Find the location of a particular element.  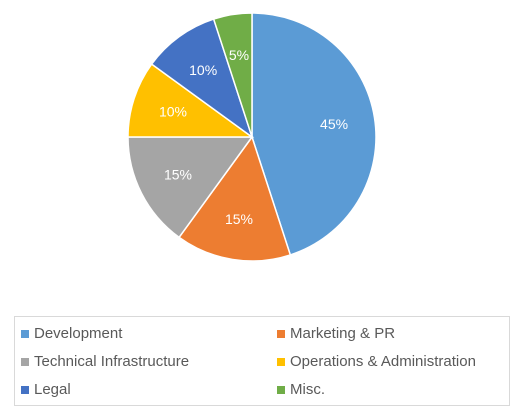

legend-item-marketing-pr: Marketing & PR is located at coordinates (336, 333).